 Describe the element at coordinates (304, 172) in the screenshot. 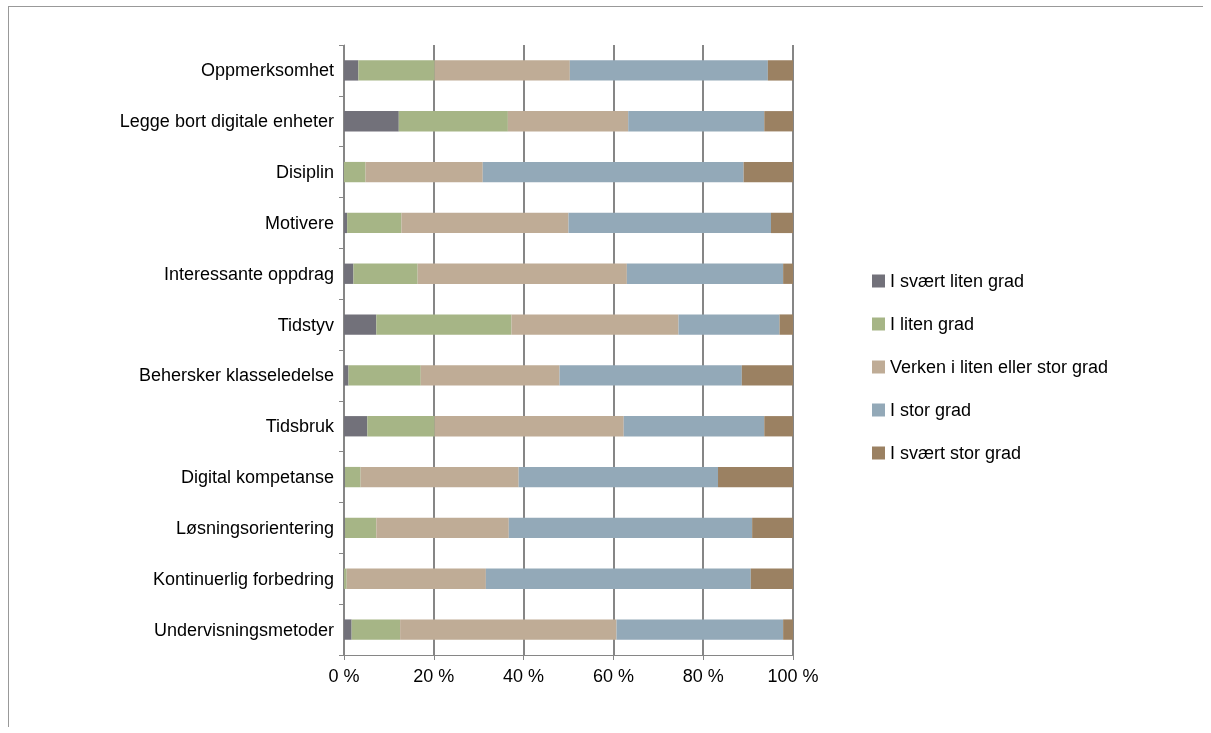

I see `y-tick-label: Disiplin` at that location.